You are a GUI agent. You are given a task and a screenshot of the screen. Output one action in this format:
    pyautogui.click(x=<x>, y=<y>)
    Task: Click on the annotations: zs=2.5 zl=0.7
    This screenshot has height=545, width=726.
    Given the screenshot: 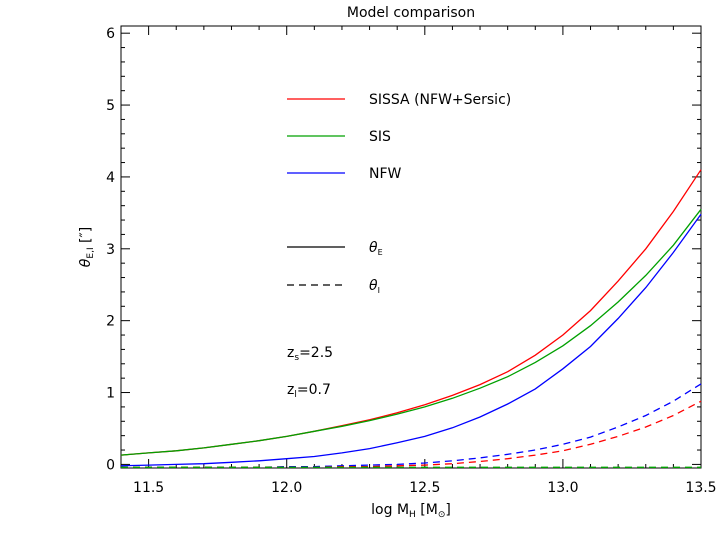 What is the action you would take?
    pyautogui.click(x=310, y=372)
    